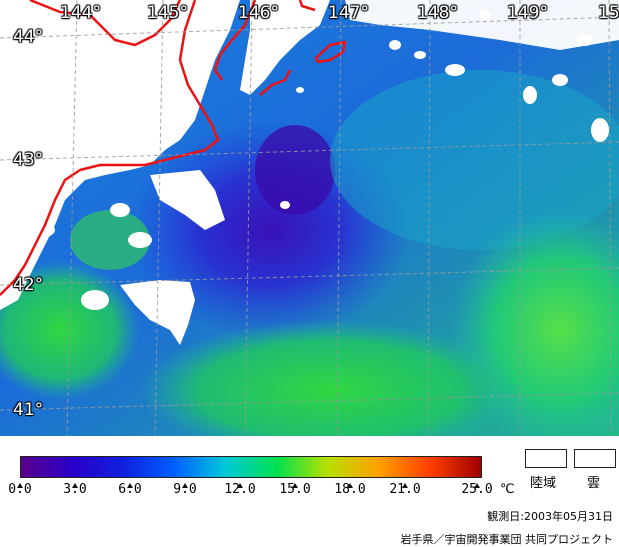 The image size is (619, 547). Describe the element at coordinates (285, 47) in the screenshot. I see `kunashiri-land` at that location.